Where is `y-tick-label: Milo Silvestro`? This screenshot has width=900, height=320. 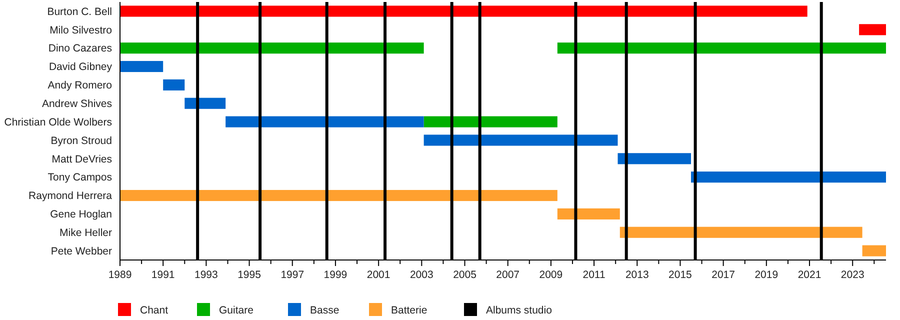
y-tick-label: Milo Silvestro is located at coordinates (81, 30).